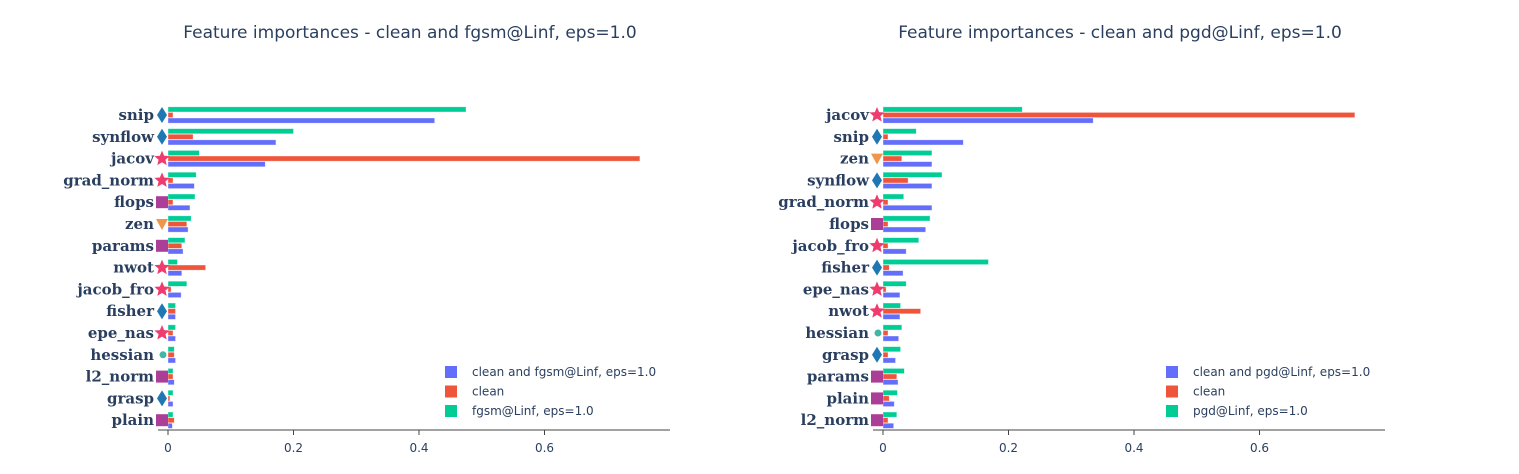 The width and height of the screenshot is (1519, 474). I want to click on legend-label: fgsm@Linf, eps=1.0, so click(533, 411).